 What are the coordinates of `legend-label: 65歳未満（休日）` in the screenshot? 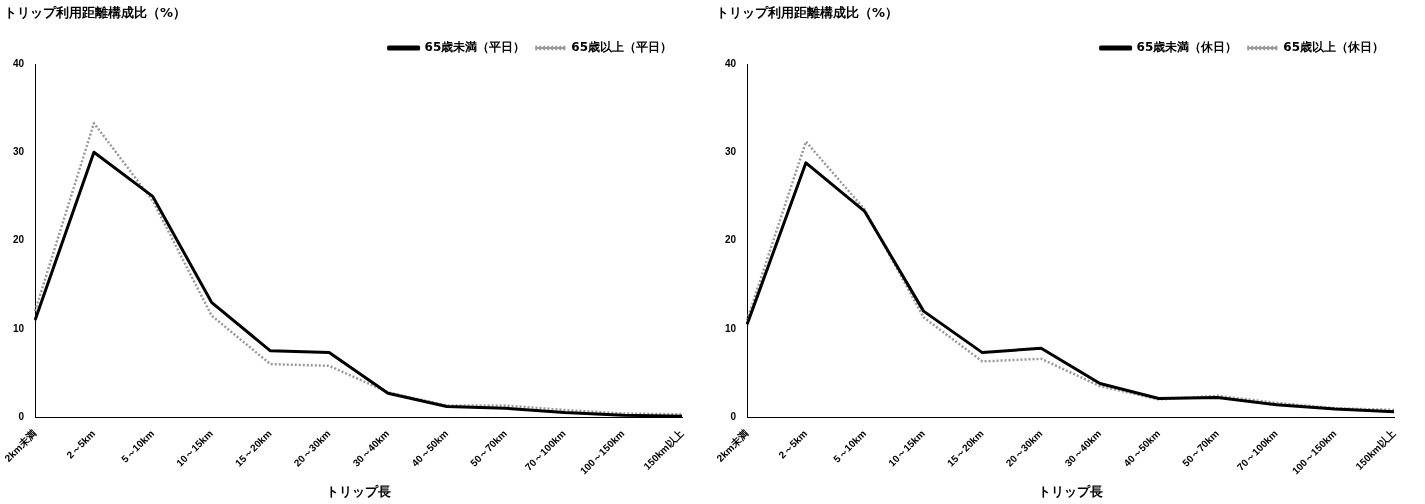 It's located at (1187, 47).